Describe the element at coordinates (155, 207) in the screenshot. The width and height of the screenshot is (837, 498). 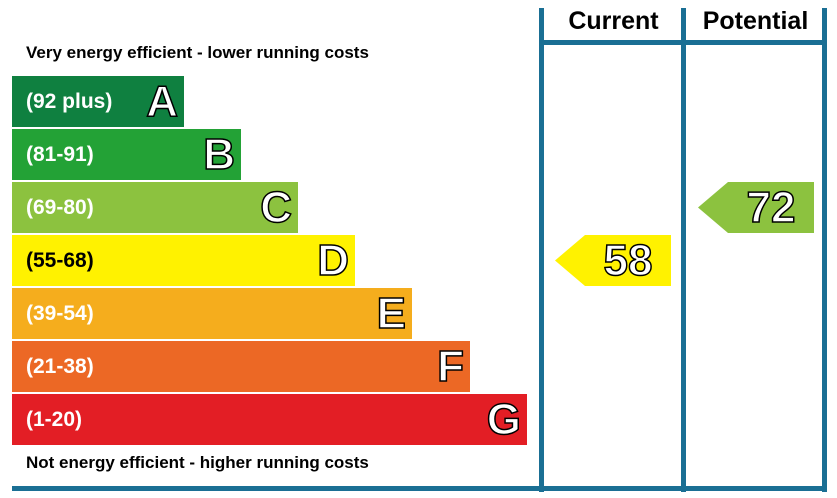
I see `band-c: (69-80) C` at that location.